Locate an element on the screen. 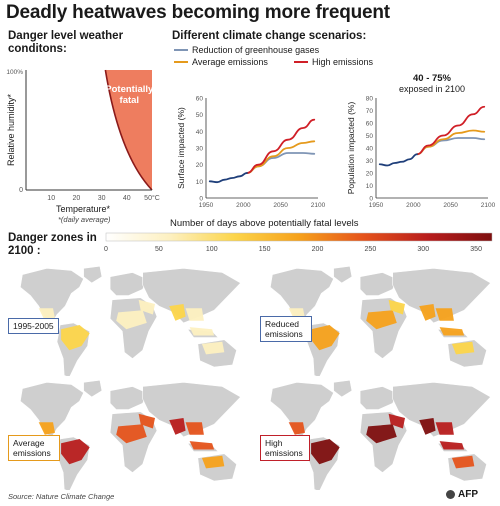 The width and height of the screenshot is (500, 506). series-line-high-emissions is located at coordinates (451, 130).